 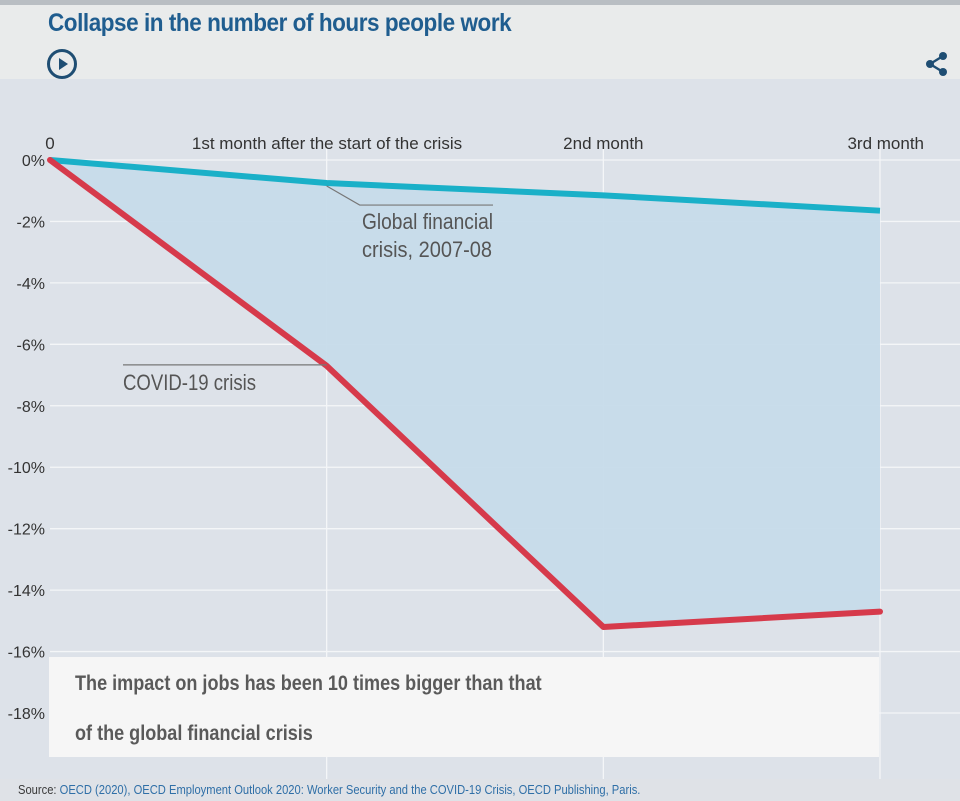 What do you see at coordinates (33, 161) in the screenshot?
I see `y-tick-label: 0%` at bounding box center [33, 161].